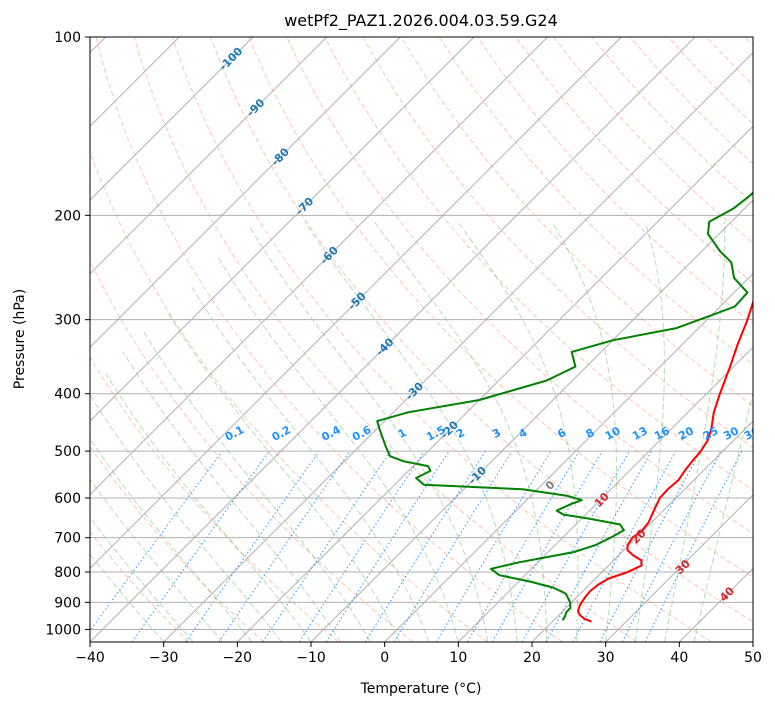 The image size is (775, 708). Describe the element at coordinates (90, 658) in the screenshot. I see `x-tick-label: −40` at that location.